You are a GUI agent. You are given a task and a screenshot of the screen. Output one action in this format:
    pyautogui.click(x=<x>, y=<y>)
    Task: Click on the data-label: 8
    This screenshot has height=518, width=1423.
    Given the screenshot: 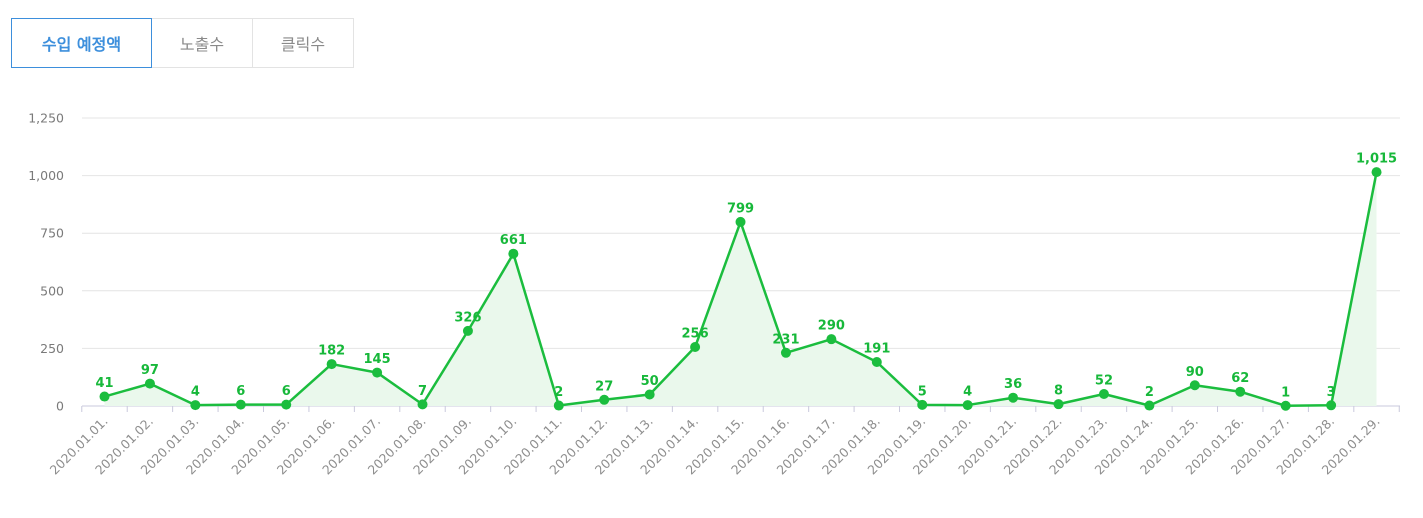 What is the action you would take?
    pyautogui.click(x=1058, y=391)
    